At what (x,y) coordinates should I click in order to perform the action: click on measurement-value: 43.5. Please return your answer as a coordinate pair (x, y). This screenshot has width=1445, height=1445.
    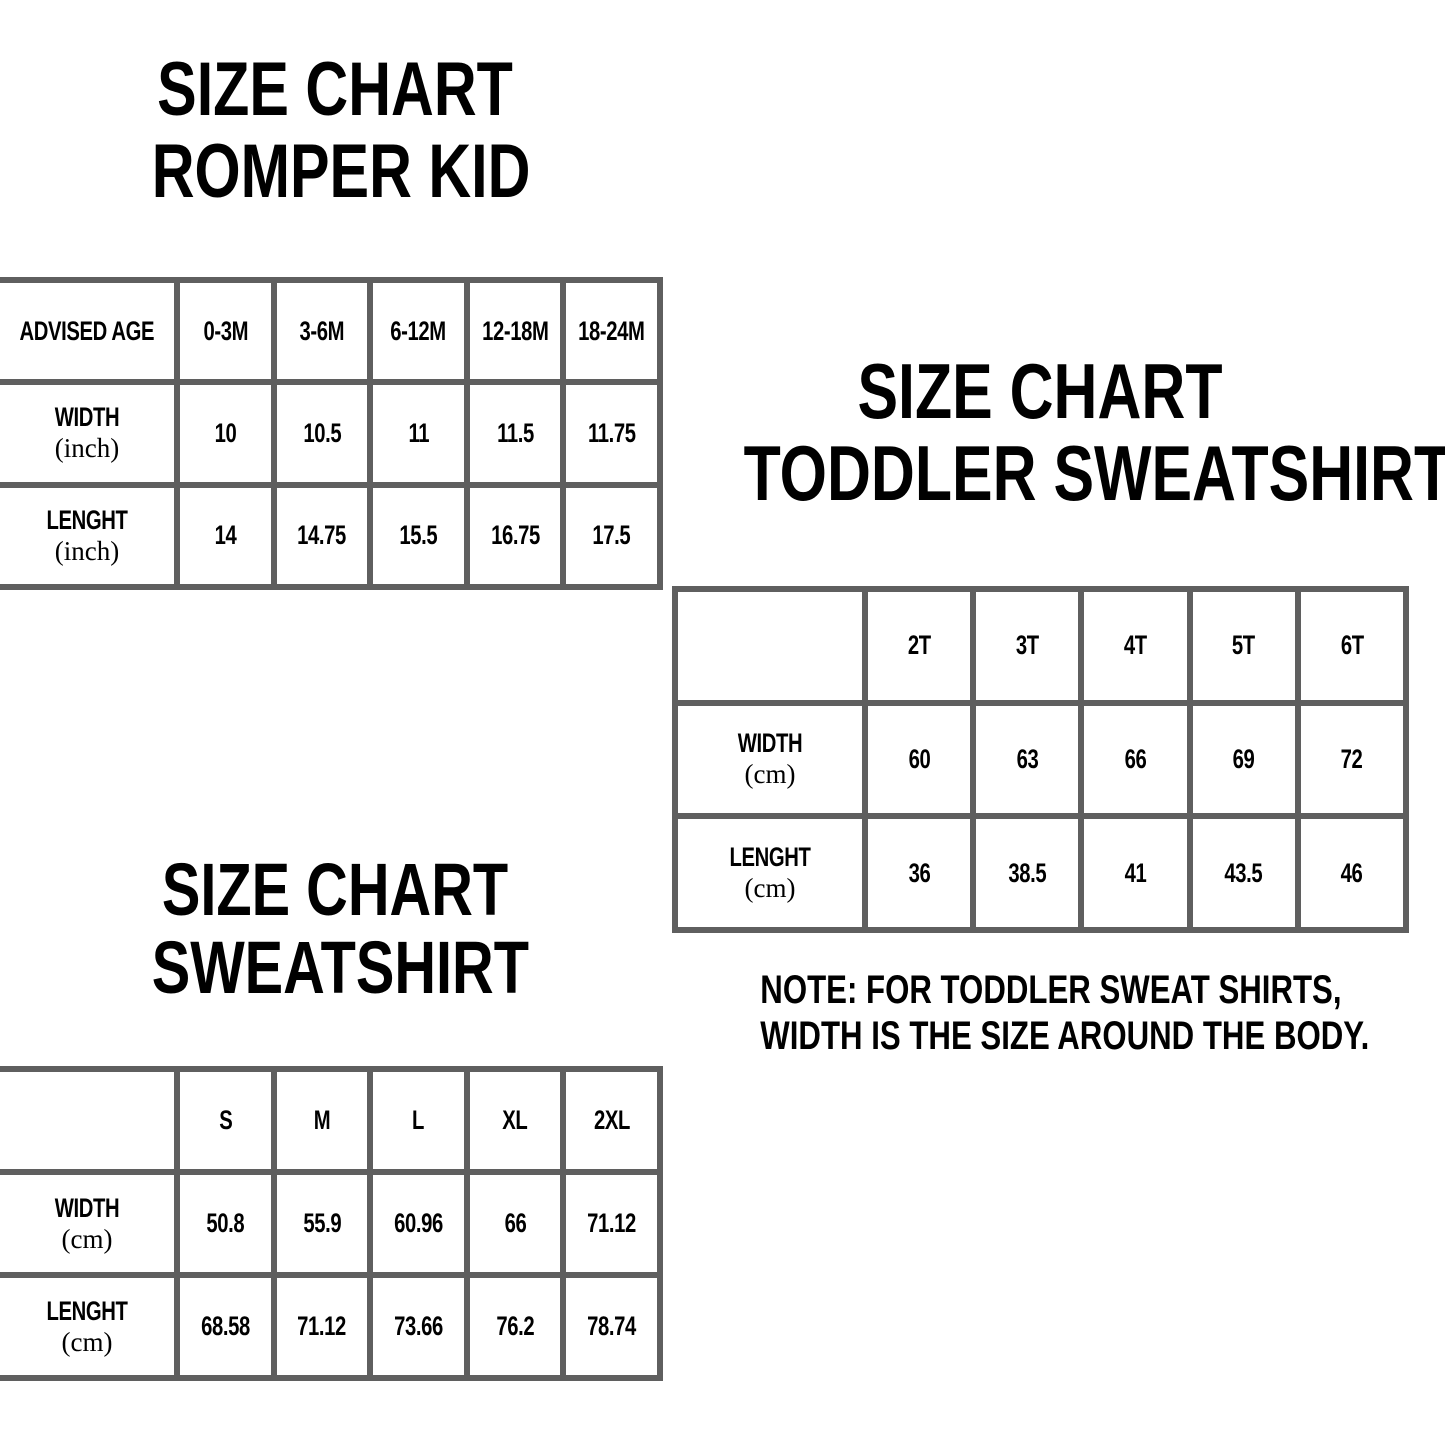
    Looking at the image, I should click on (1243, 872).